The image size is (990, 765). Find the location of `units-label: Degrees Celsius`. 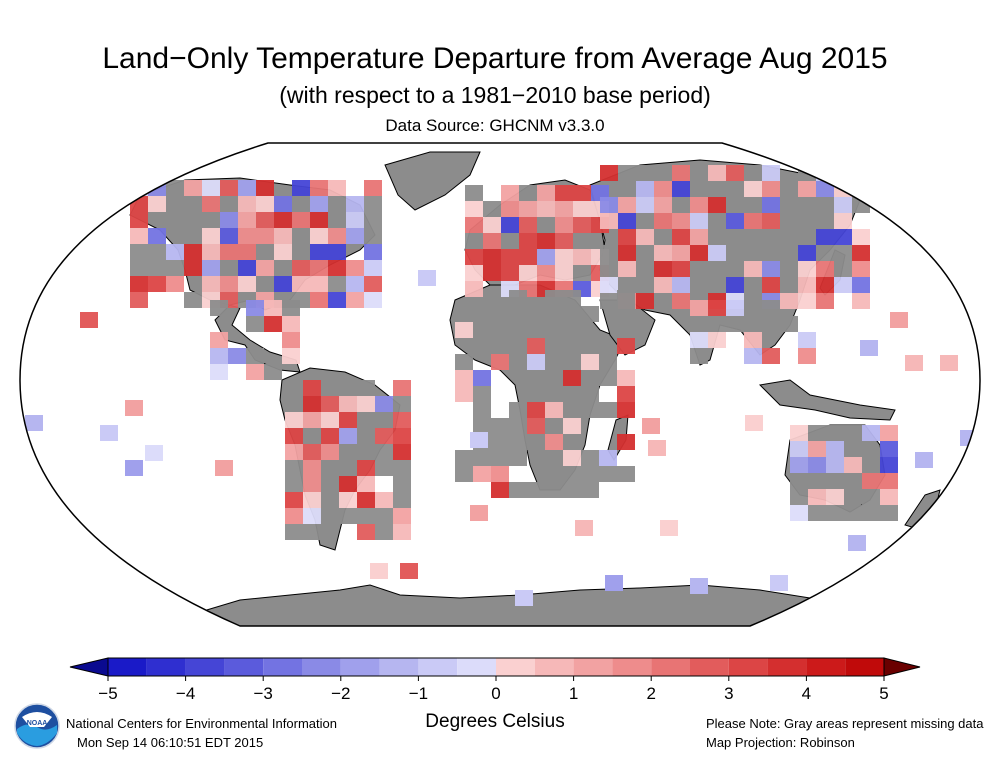

units-label: Degrees Celsius is located at coordinates (495, 721).